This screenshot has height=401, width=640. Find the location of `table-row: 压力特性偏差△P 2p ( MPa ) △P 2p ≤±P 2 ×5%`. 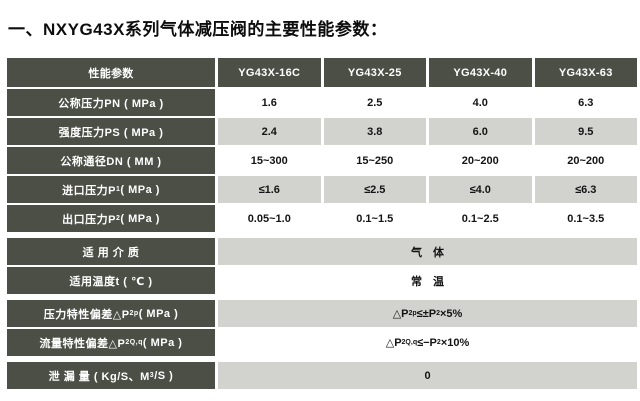

table-row: 压力特性偏差△P 2p ( MPa ) △P 2p ≤±P 2 ×5% is located at coordinates (322, 313).